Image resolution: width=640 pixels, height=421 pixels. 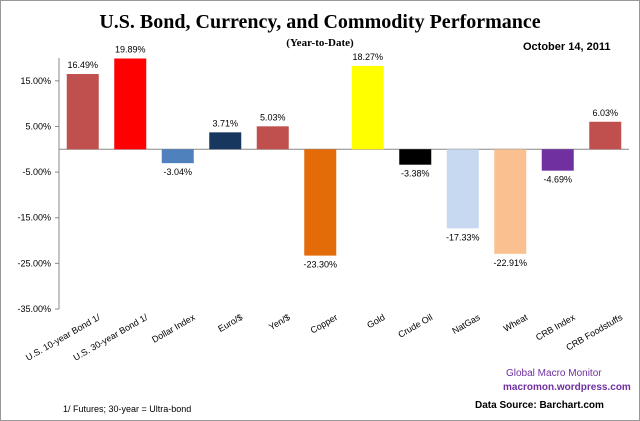 I want to click on data-label: 18.27%, so click(x=367, y=57).